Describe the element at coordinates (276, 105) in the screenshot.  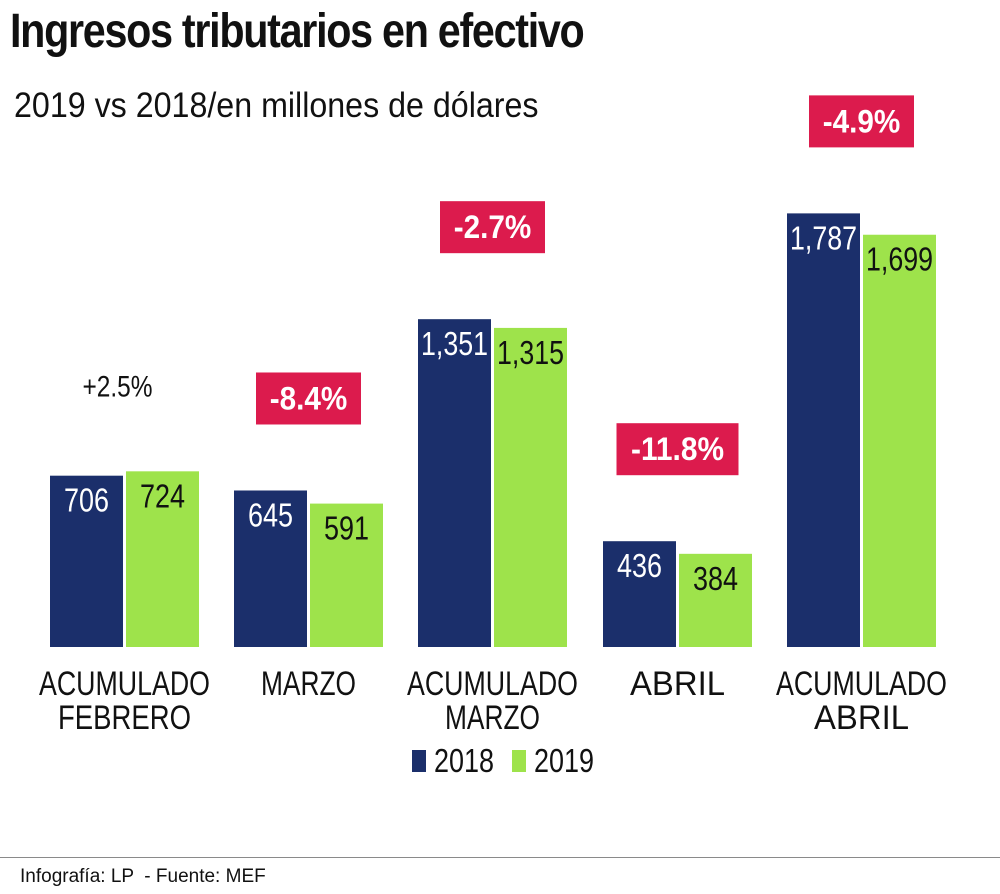
I see `chart-subtitle: 2019 vs 2018/en millones de dólares` at that location.